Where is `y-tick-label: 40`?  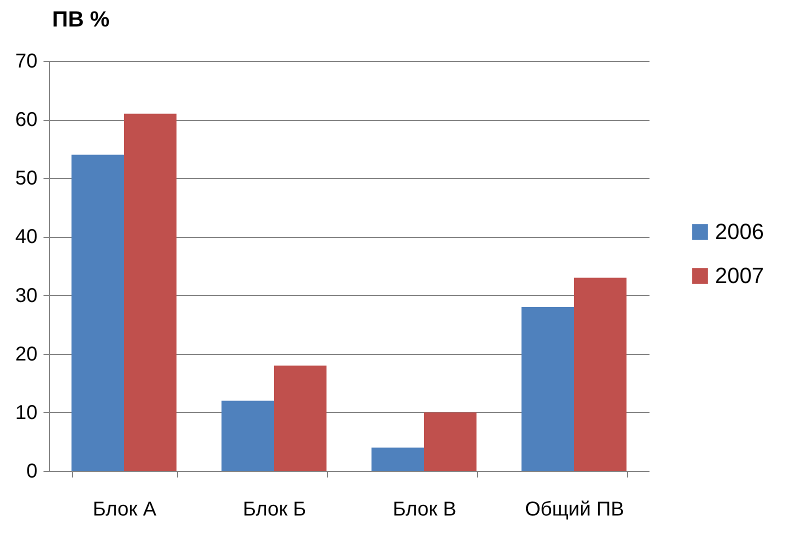
y-tick-label: 40 is located at coordinates (26, 237).